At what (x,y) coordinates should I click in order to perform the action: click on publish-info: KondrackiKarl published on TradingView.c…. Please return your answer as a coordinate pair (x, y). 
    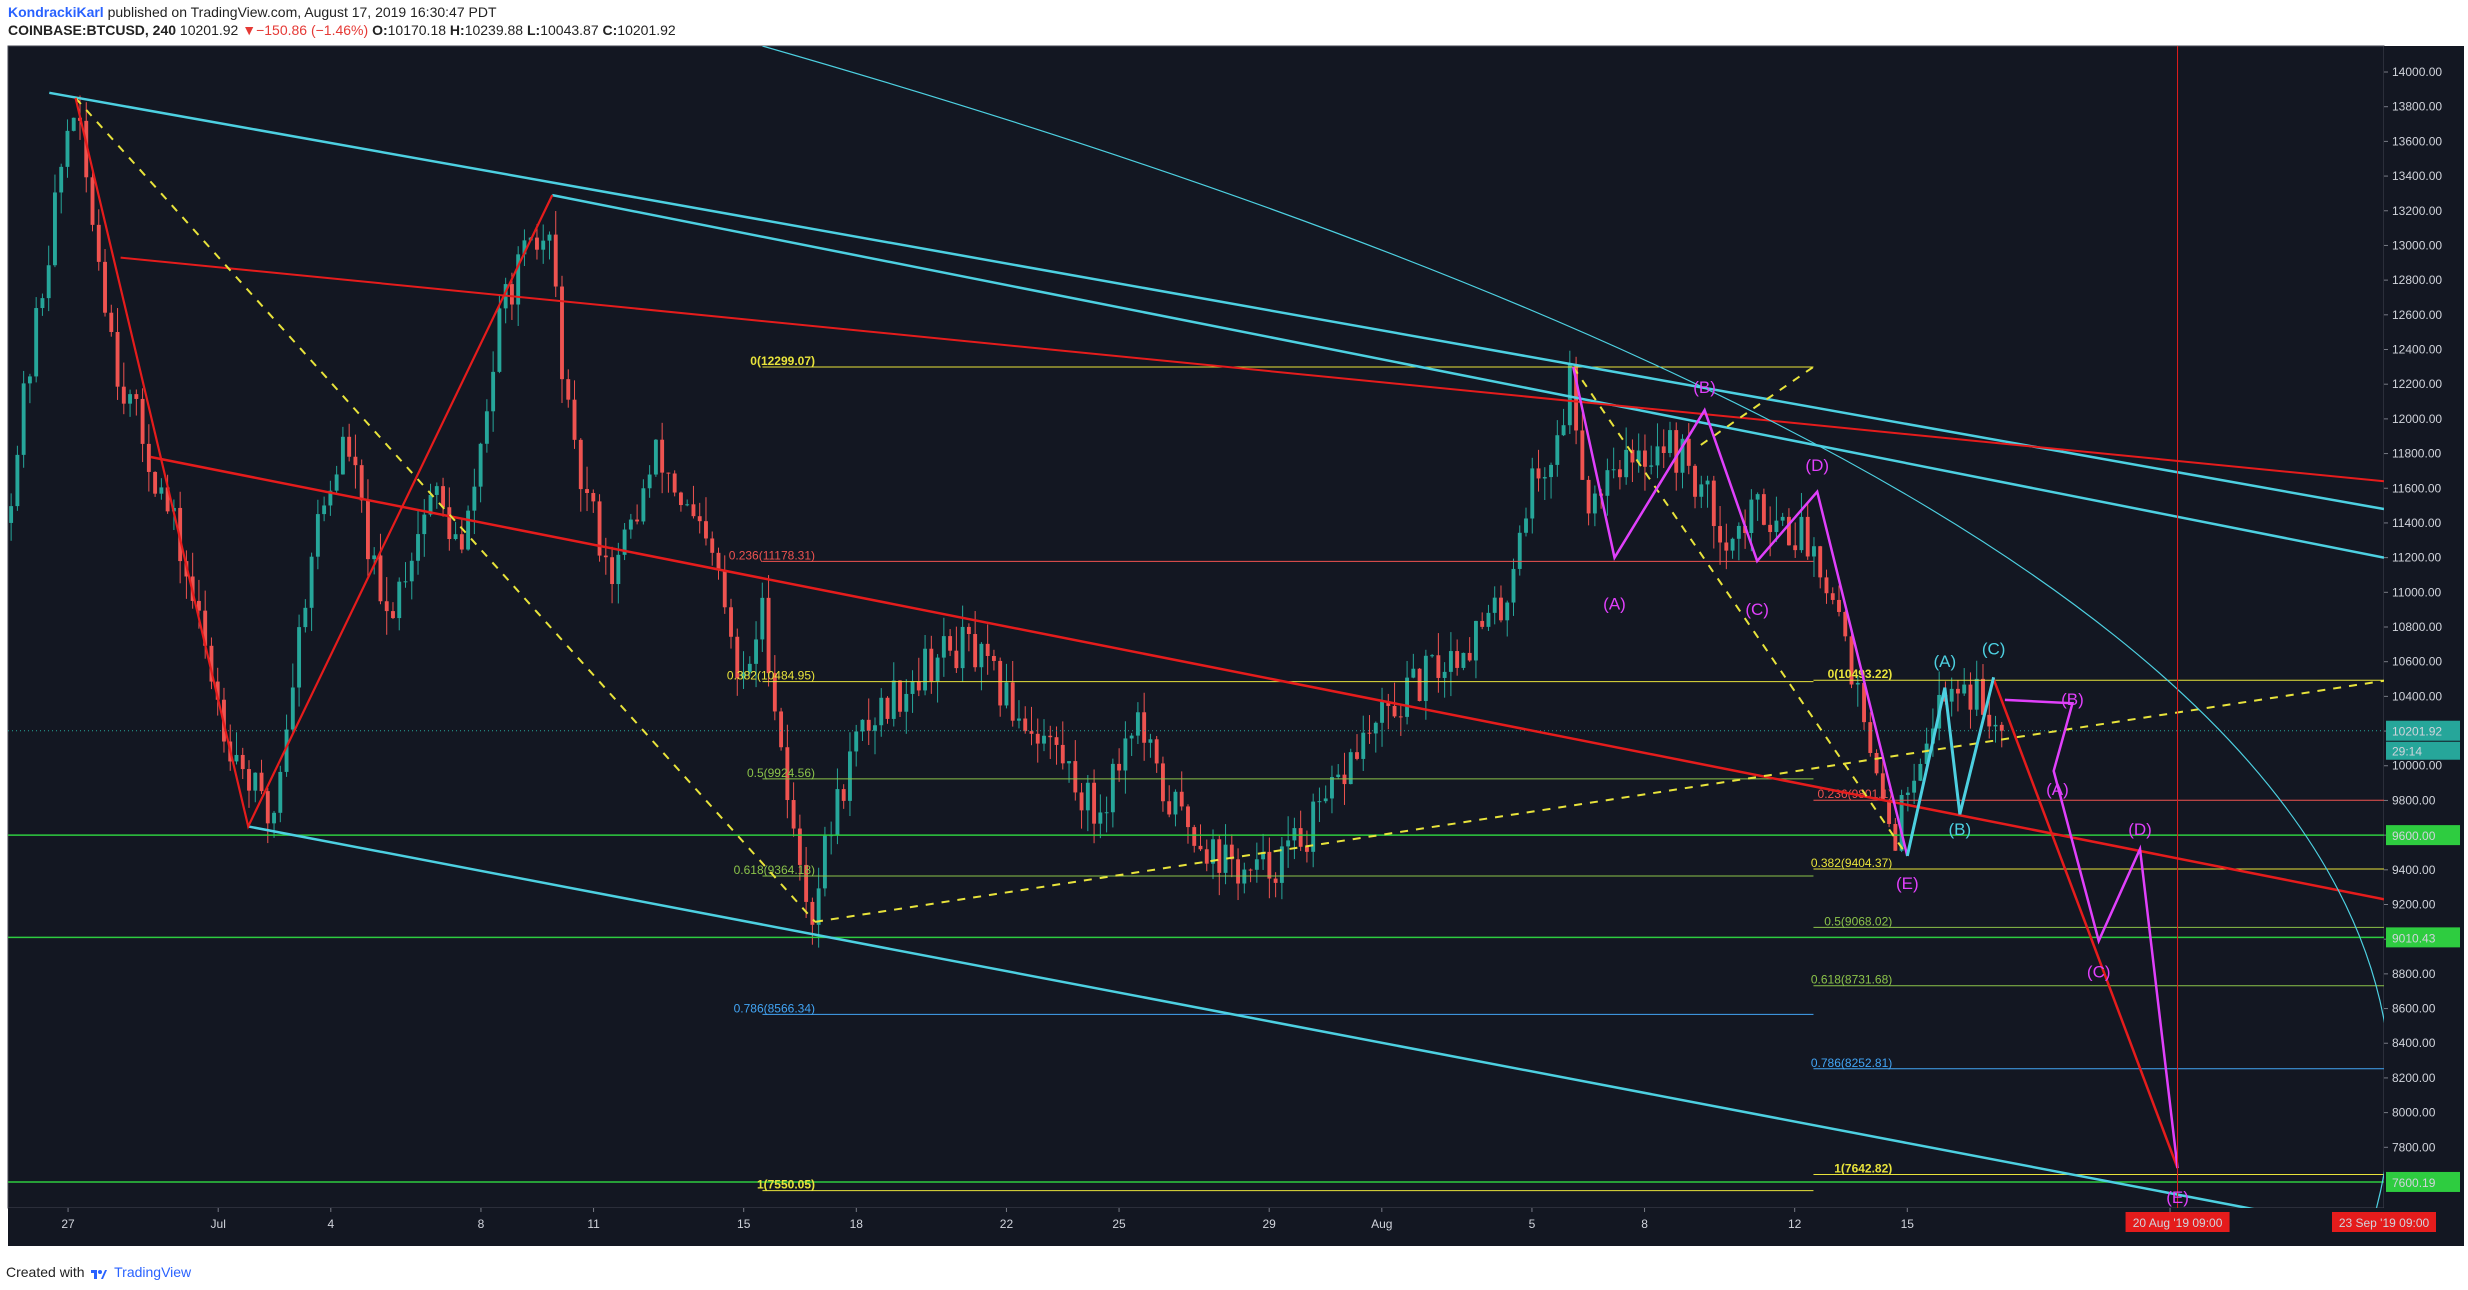
    Looking at the image, I should click on (252, 12).